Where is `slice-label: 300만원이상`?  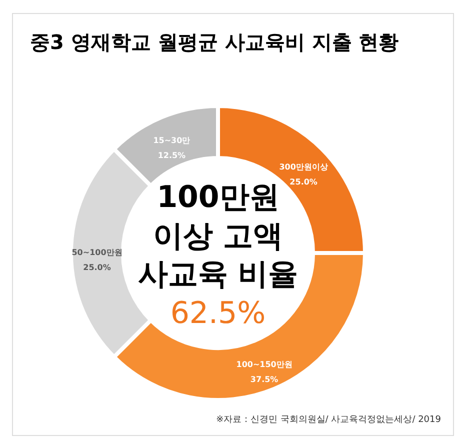
slice-label: 300만원이상 is located at coordinates (303, 167).